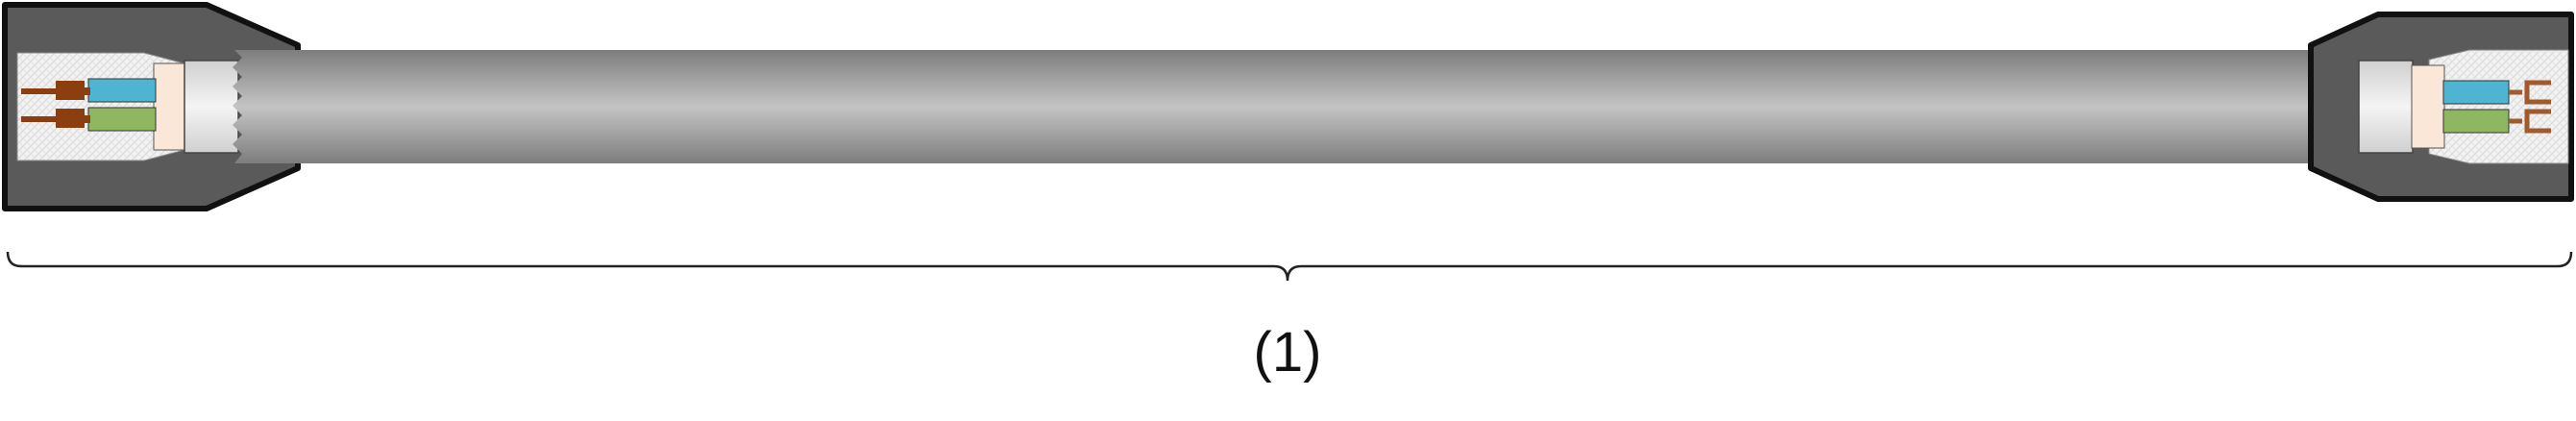 This screenshot has height=421, width=2576. I want to click on left-conductor-blue, so click(122, 90).